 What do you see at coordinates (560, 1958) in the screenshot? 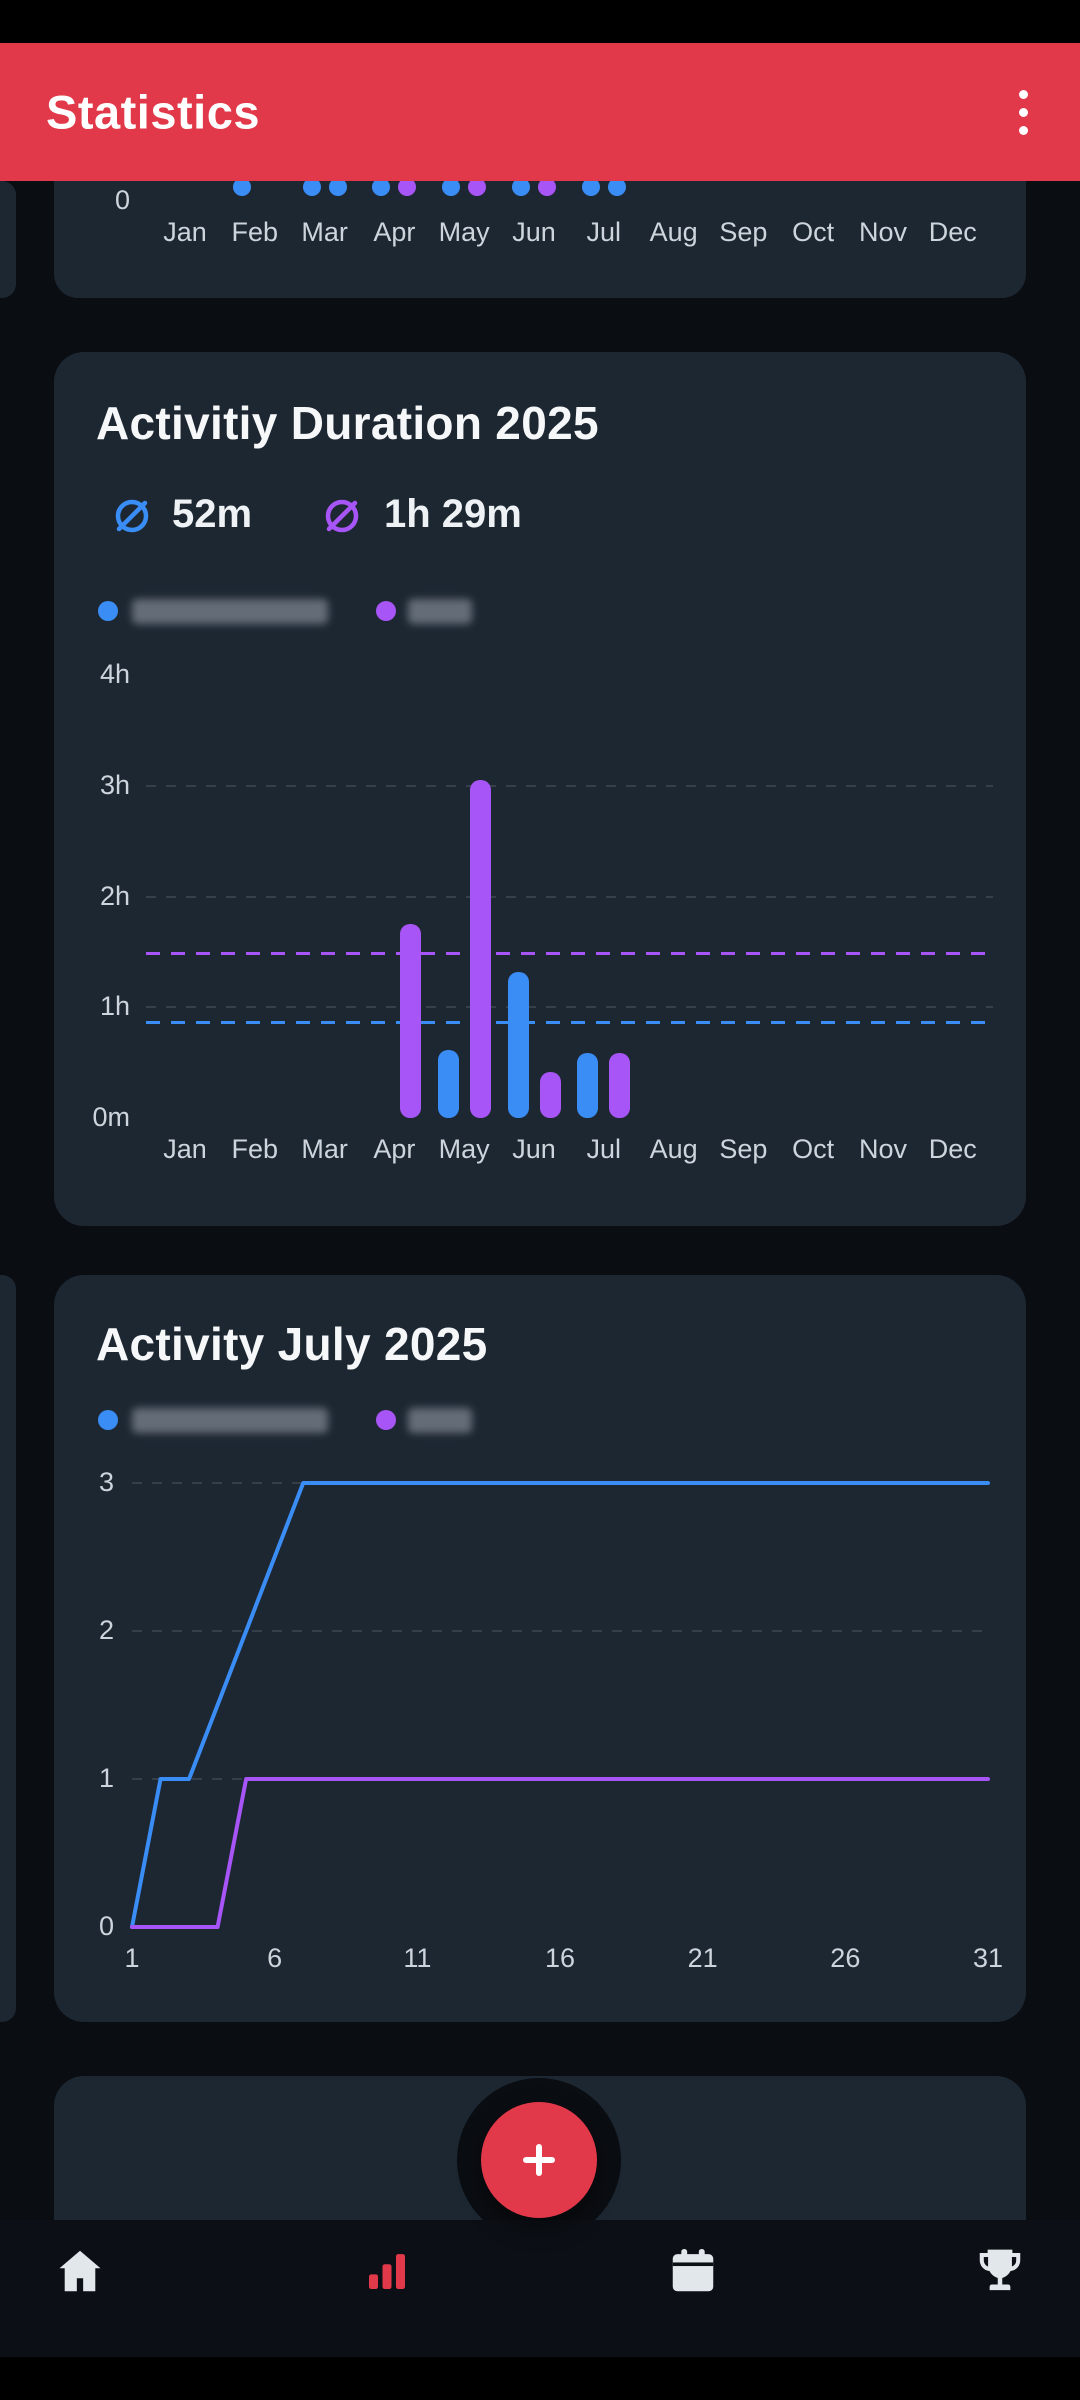
I see `x-tick-label: 16` at bounding box center [560, 1958].